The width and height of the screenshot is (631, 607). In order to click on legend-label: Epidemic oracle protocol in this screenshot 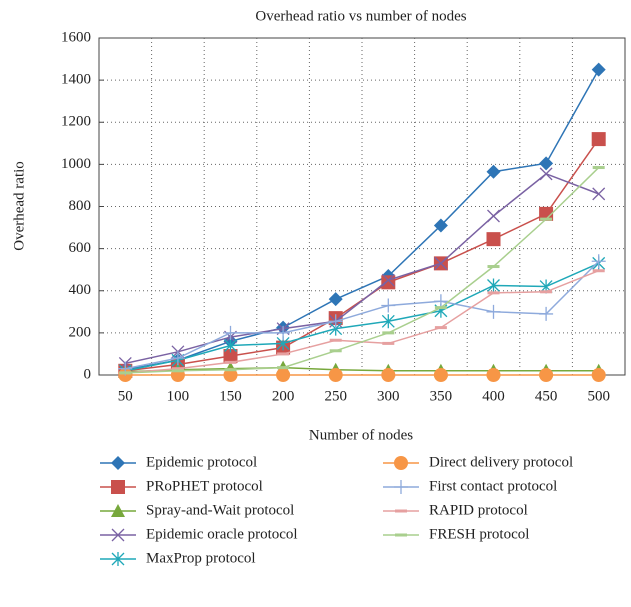, I will do `click(222, 534)`.